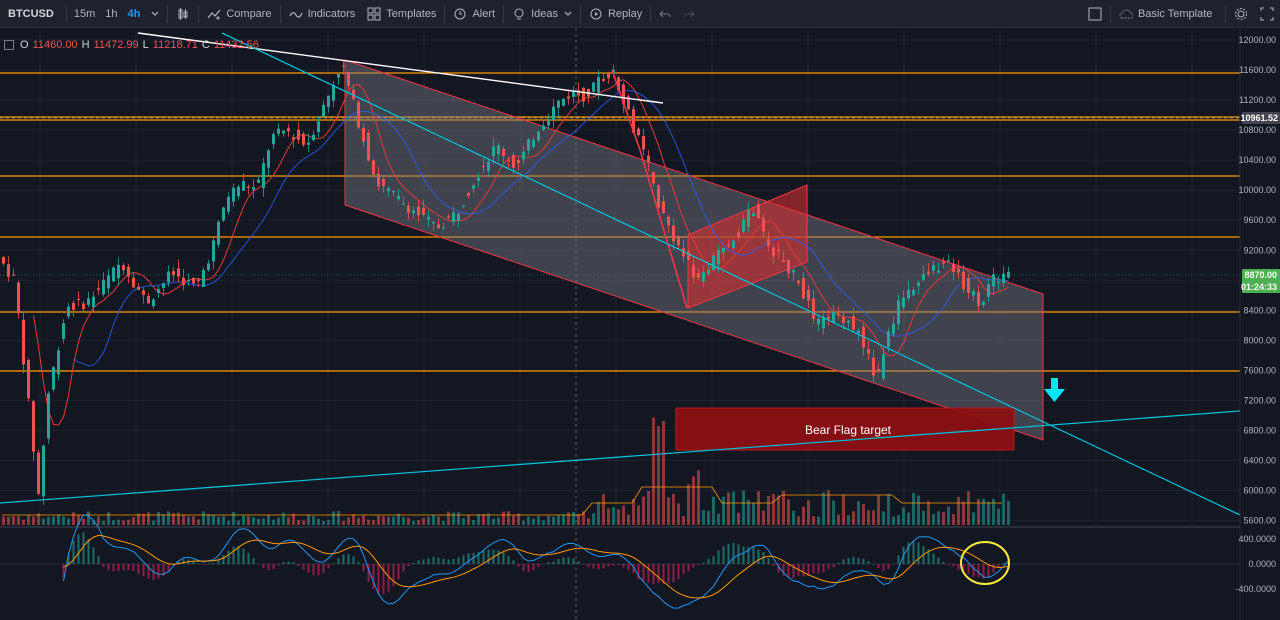 The height and width of the screenshot is (620, 1280). Describe the element at coordinates (1259, 370) in the screenshot. I see `price-tick-label: 7600.00` at that location.